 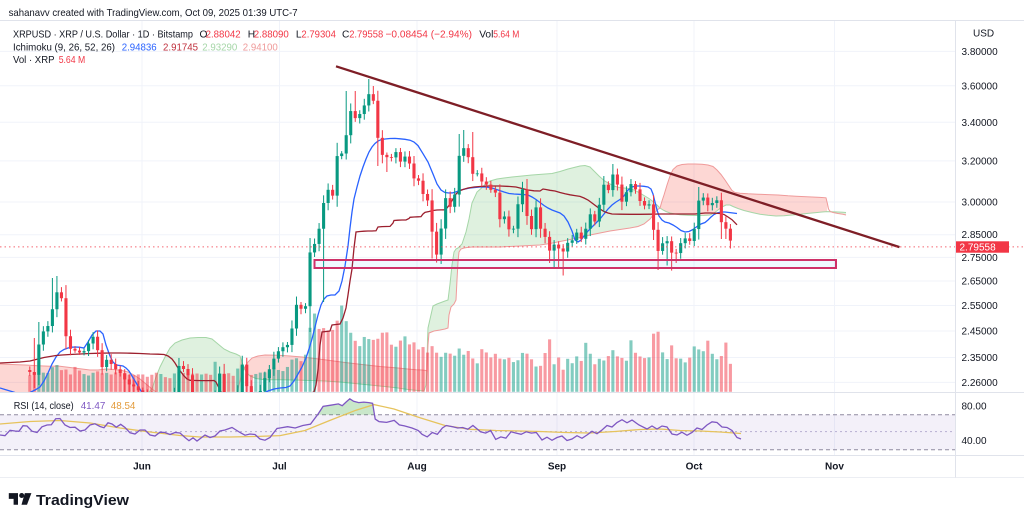 I want to click on svg-text: Jul, so click(x=279, y=467).